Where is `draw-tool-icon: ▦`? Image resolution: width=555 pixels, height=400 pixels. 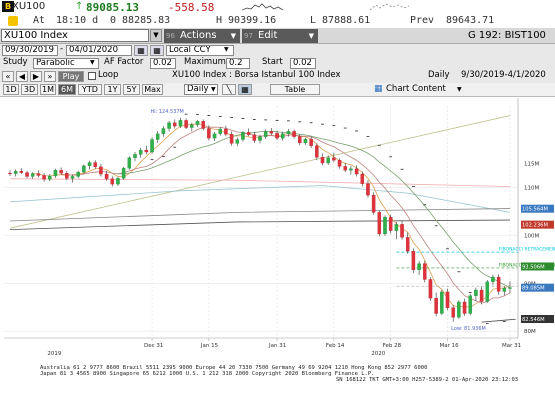 draw-tool-icon: ▦ is located at coordinates (245, 89).